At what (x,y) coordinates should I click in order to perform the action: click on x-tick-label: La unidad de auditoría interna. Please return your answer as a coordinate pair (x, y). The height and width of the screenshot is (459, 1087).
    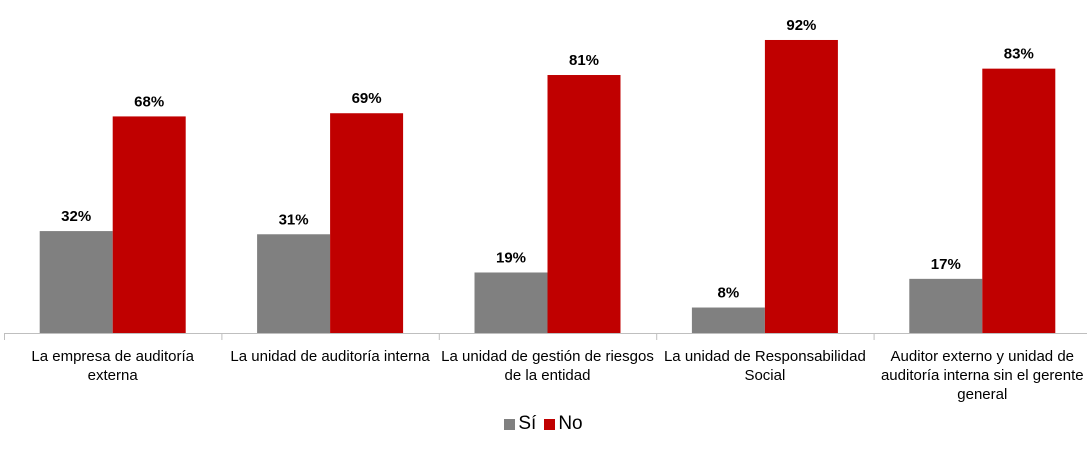
    Looking at the image, I should click on (330, 356).